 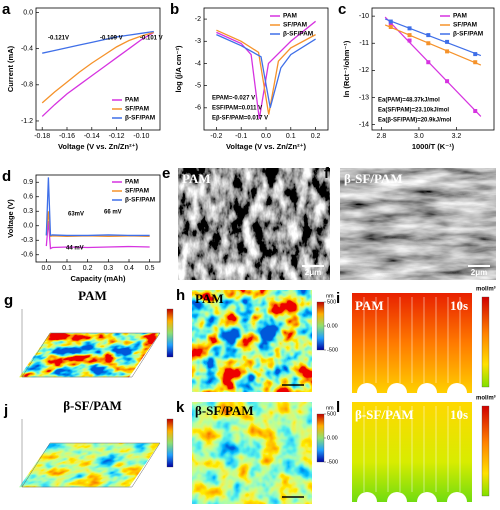 I want to click on y-tick-label: -12, so click(x=364, y=70).